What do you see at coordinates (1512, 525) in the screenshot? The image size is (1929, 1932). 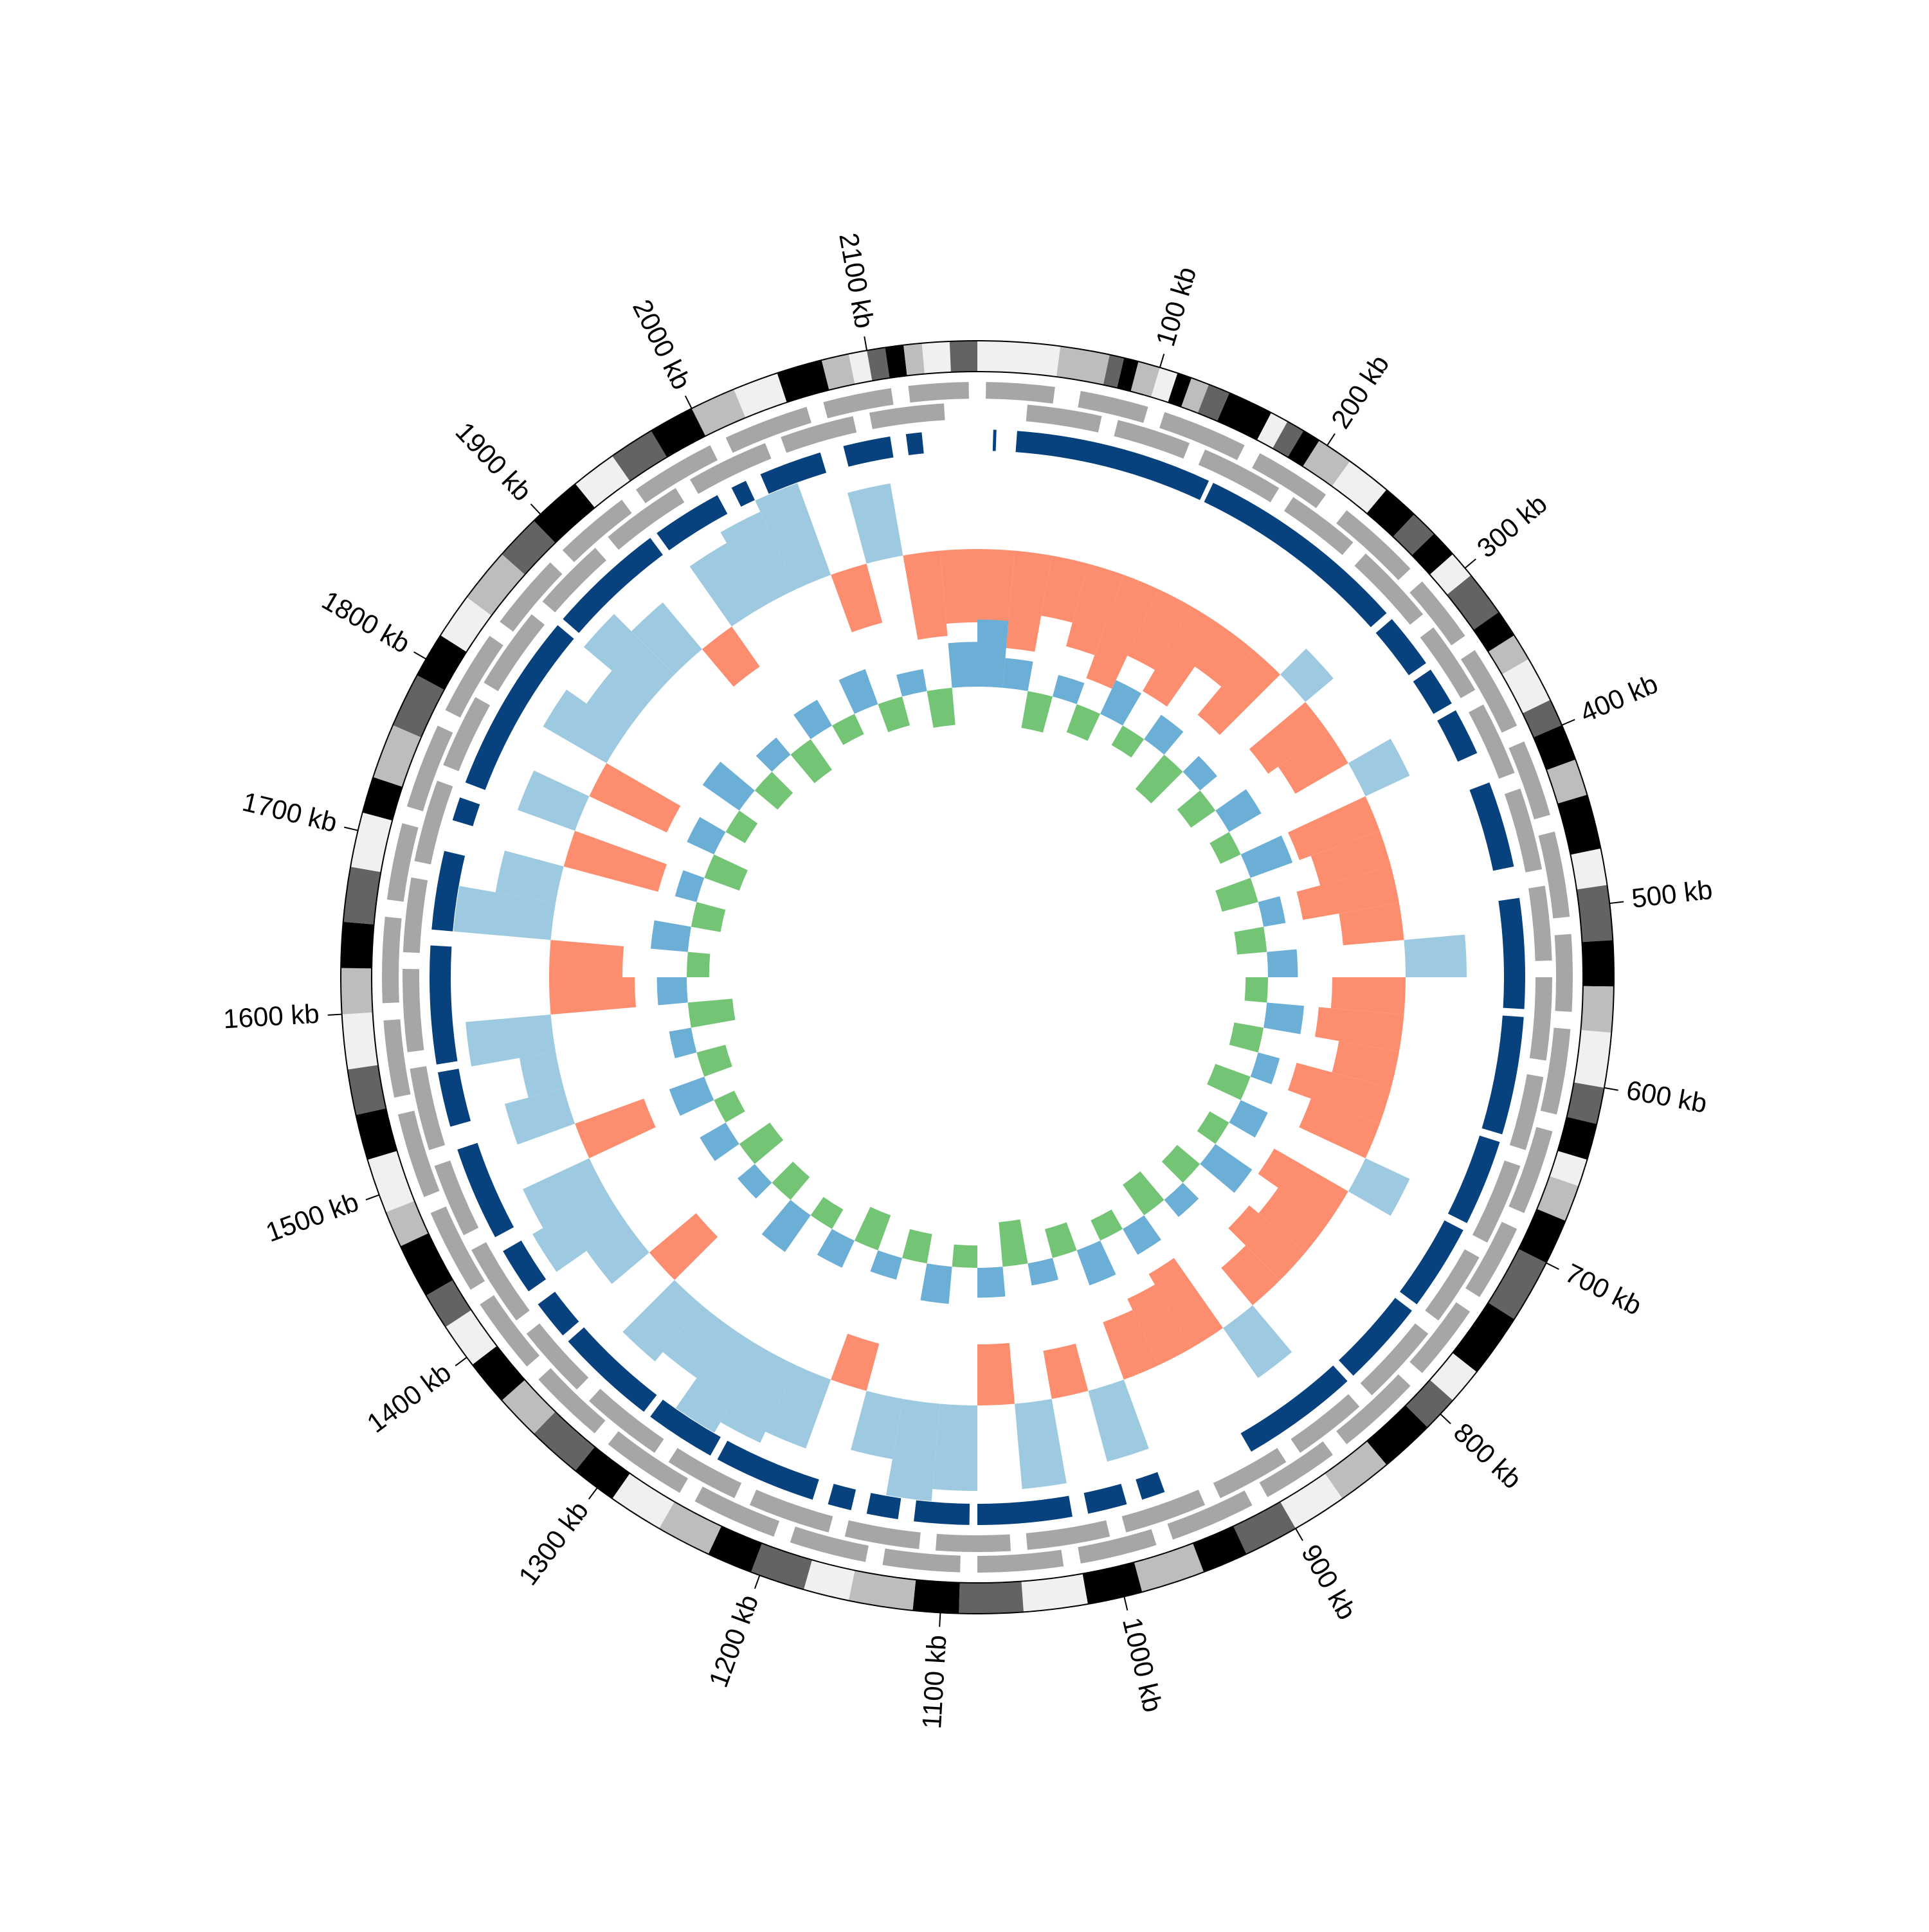 I see `tick-label: 300 kb` at bounding box center [1512, 525].